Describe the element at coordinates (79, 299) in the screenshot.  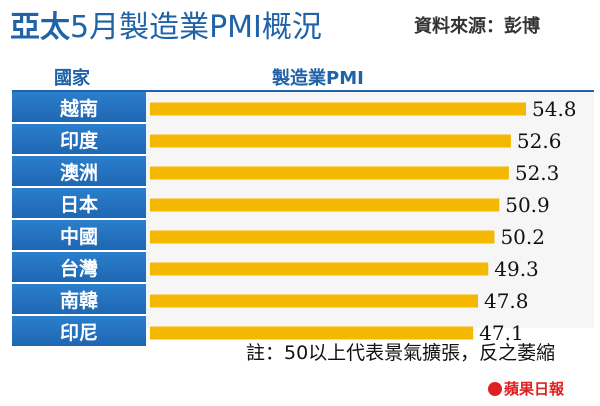
I see `country-label: 南韓` at that location.